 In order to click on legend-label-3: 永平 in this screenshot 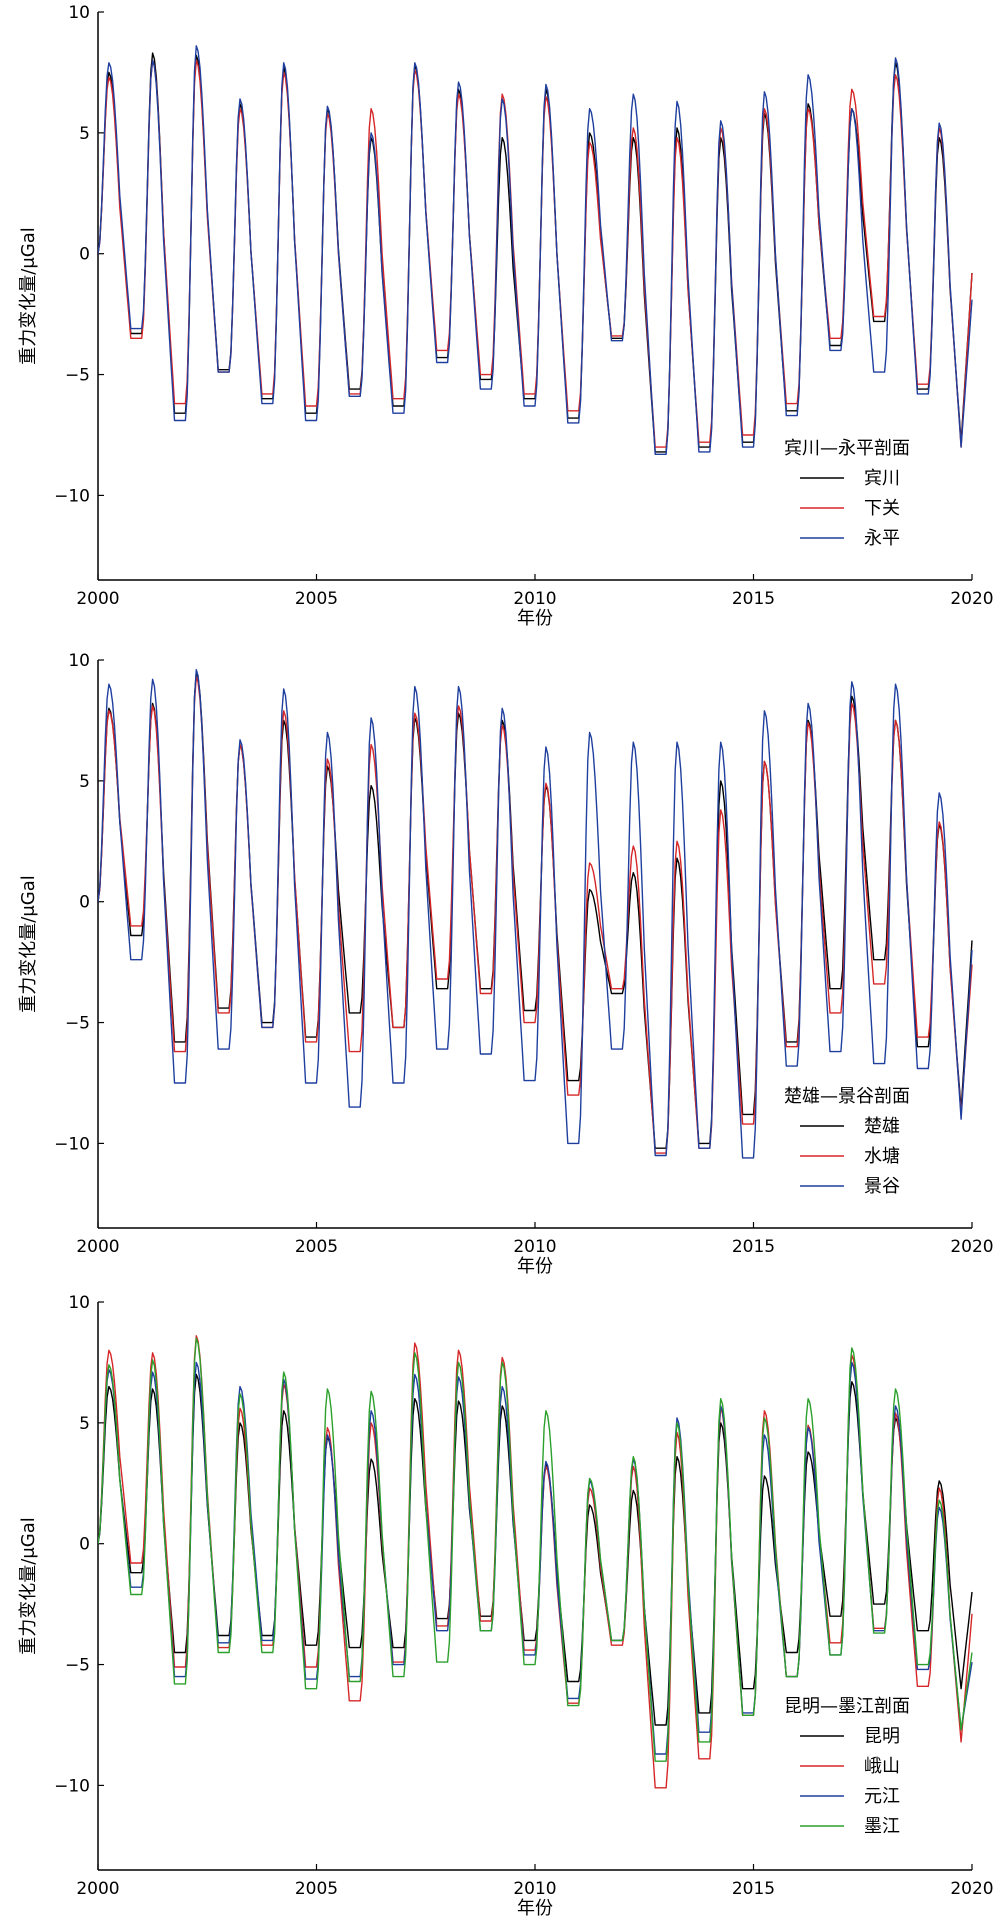, I will do `click(882, 538)`.